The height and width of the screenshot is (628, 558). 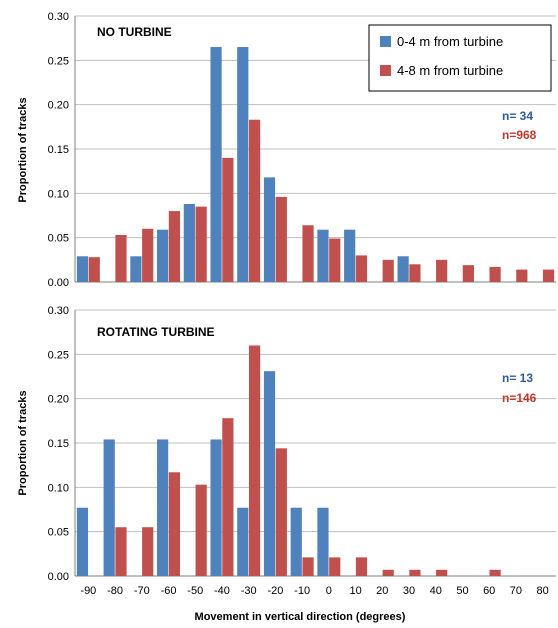 What do you see at coordinates (436, 591) in the screenshot?
I see `x-tick-label: 40` at bounding box center [436, 591].